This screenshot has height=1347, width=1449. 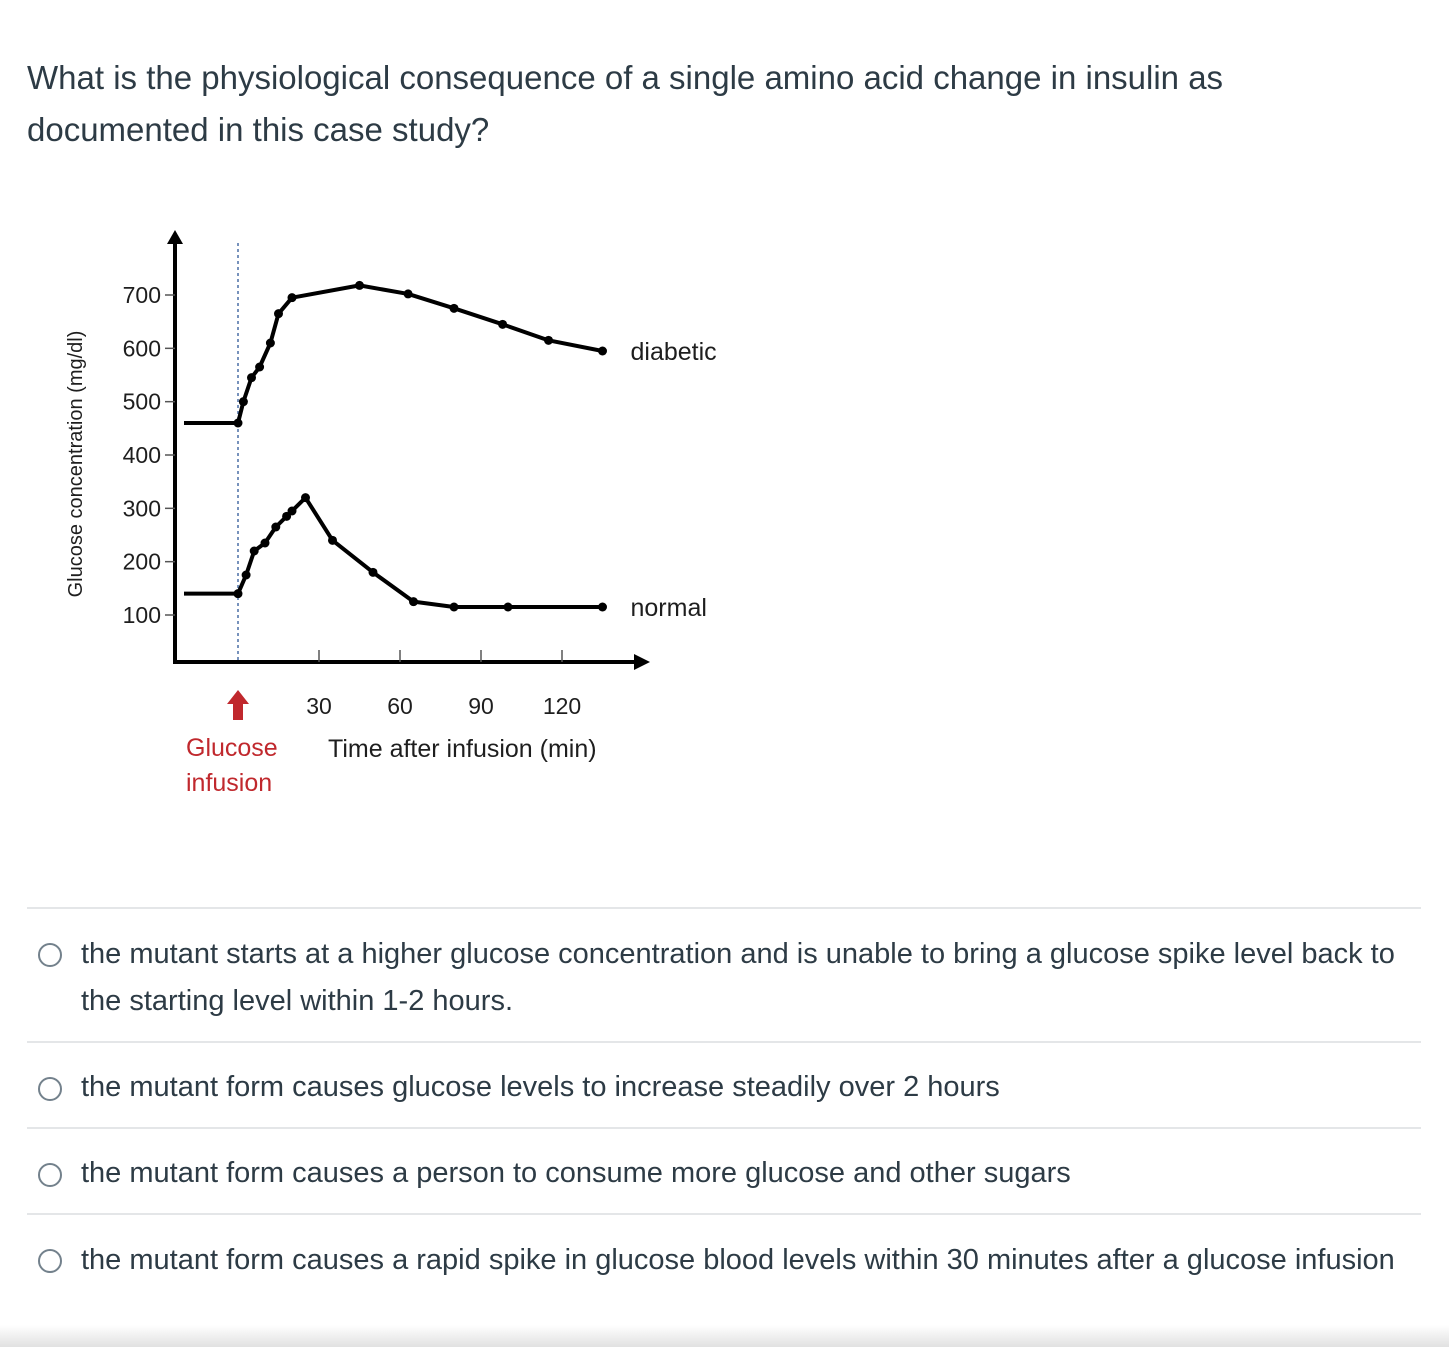 I want to click on infusion-label-line1: Glucose, so click(x=232, y=748).